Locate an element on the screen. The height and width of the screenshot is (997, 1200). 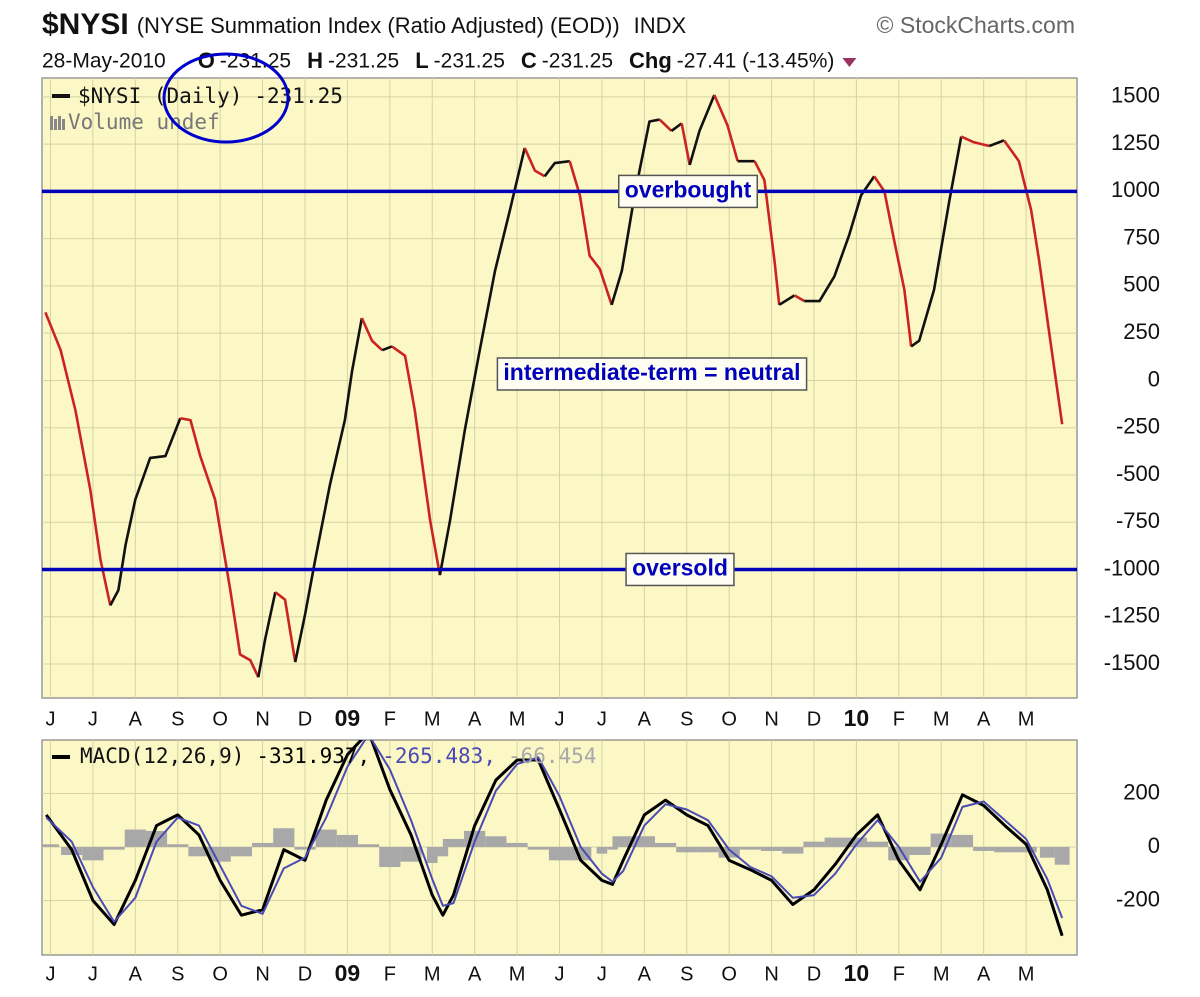
y-tick-label: 200 is located at coordinates (1141, 791).